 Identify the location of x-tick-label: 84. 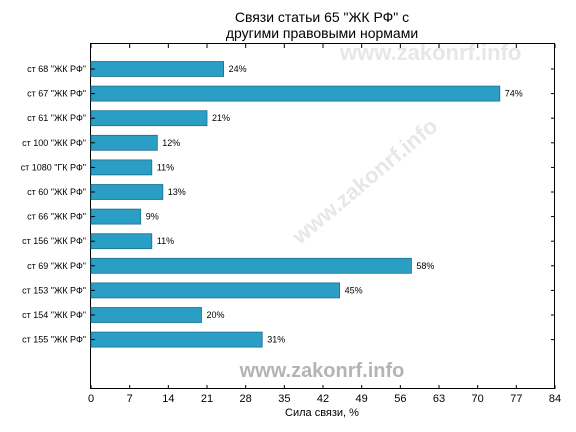
(555, 399).